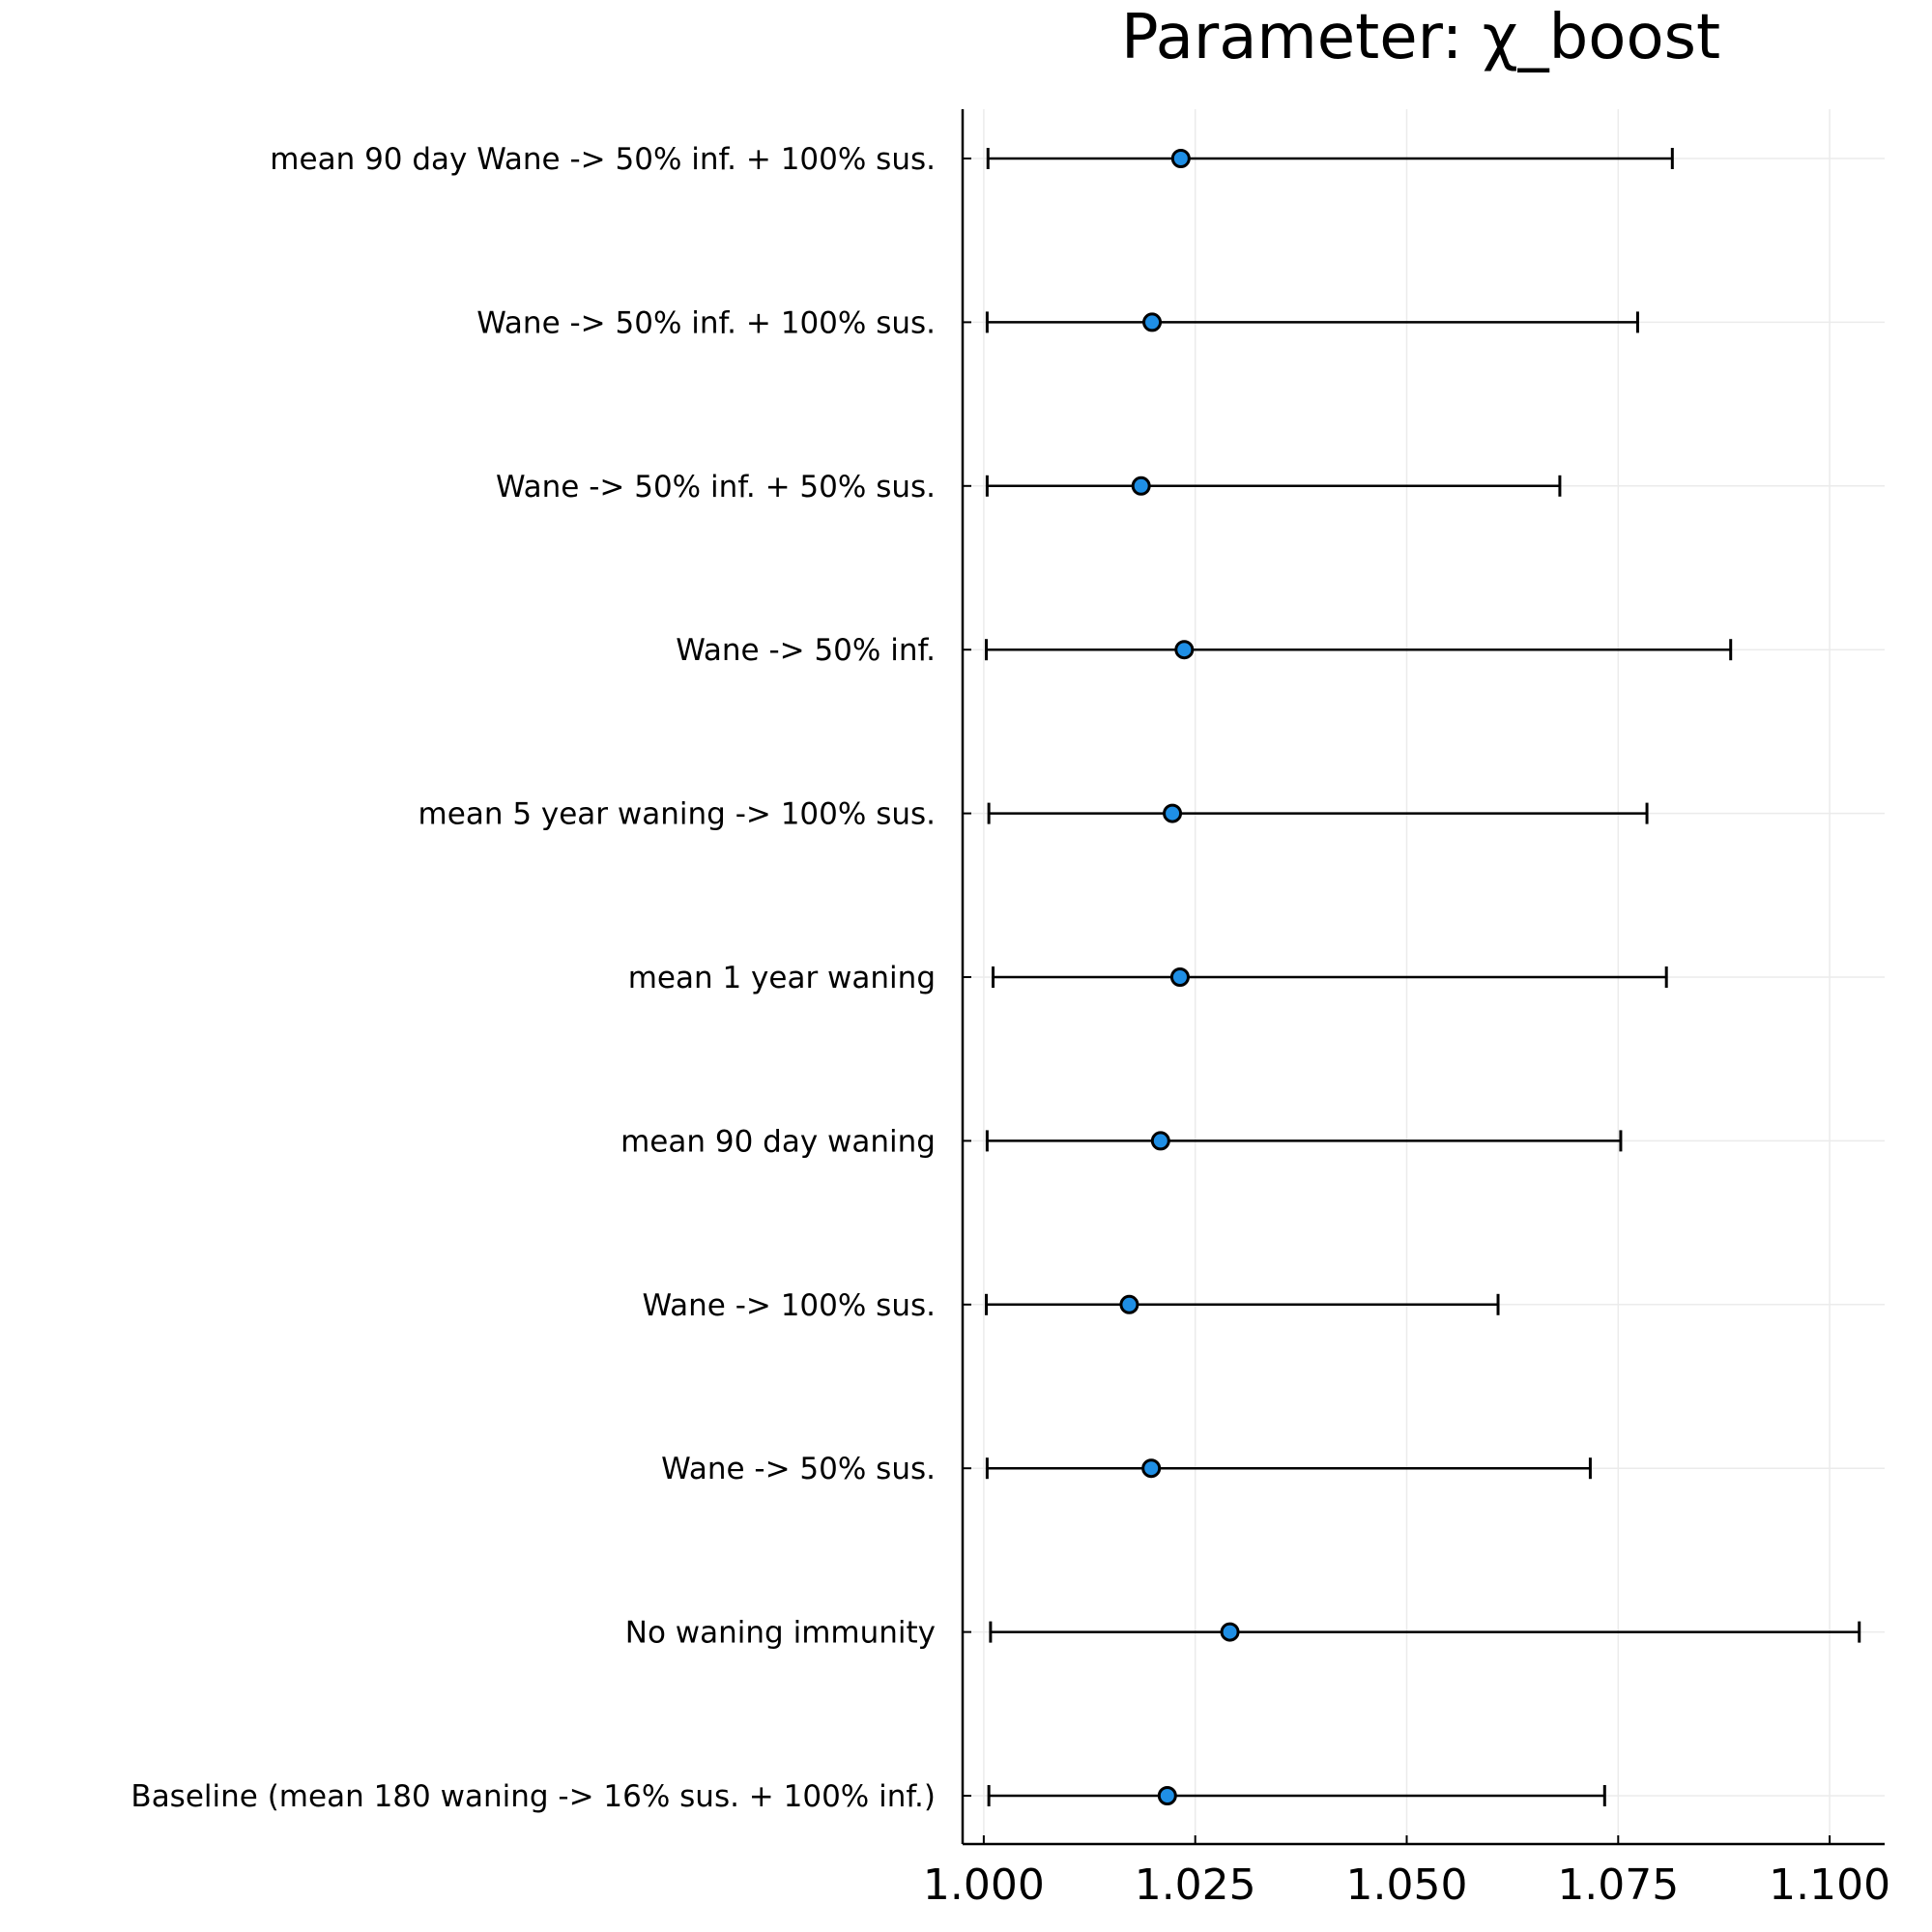 This screenshot has width=1932, height=1932. Describe the element at coordinates (1420, 37) in the screenshot. I see `chart-title: Parameter: χ_boost` at that location.